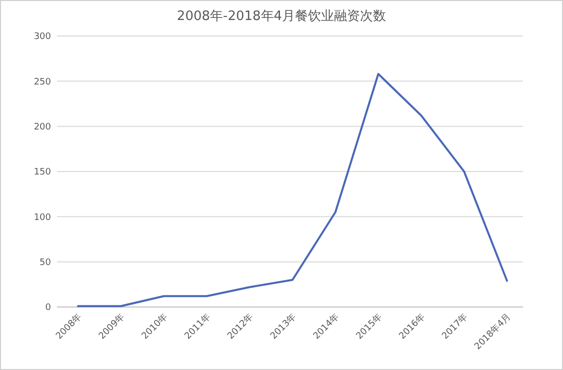 This screenshot has width=563, height=370. I want to click on y-tick-label: 300, so click(43, 37).